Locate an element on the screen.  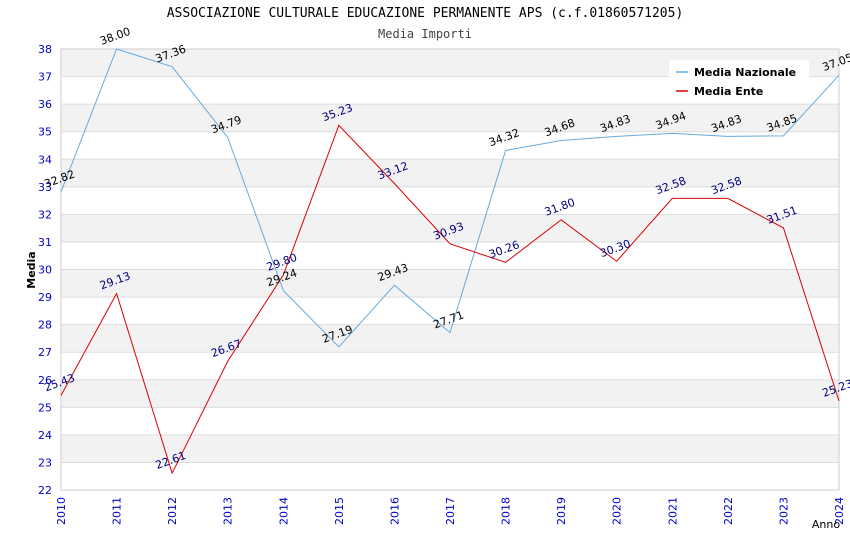
x-tick-label: 2015 is located at coordinates (339, 511).